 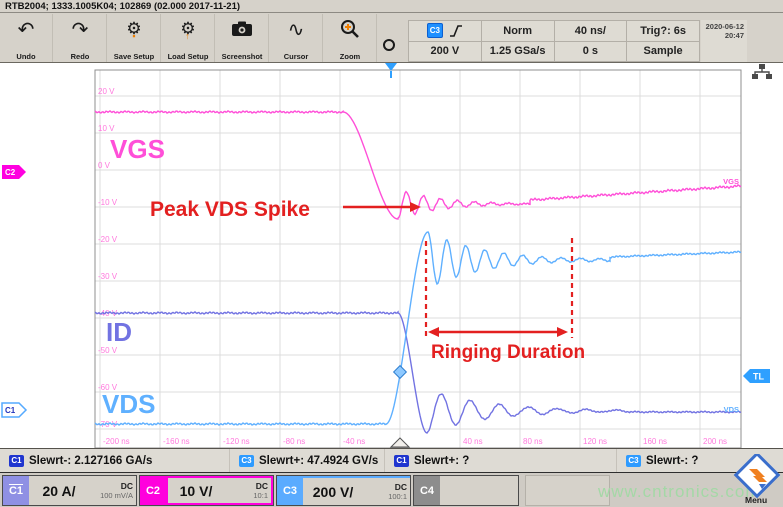 I want to click on trace-end-label-vds: VDS, so click(x=731, y=409).